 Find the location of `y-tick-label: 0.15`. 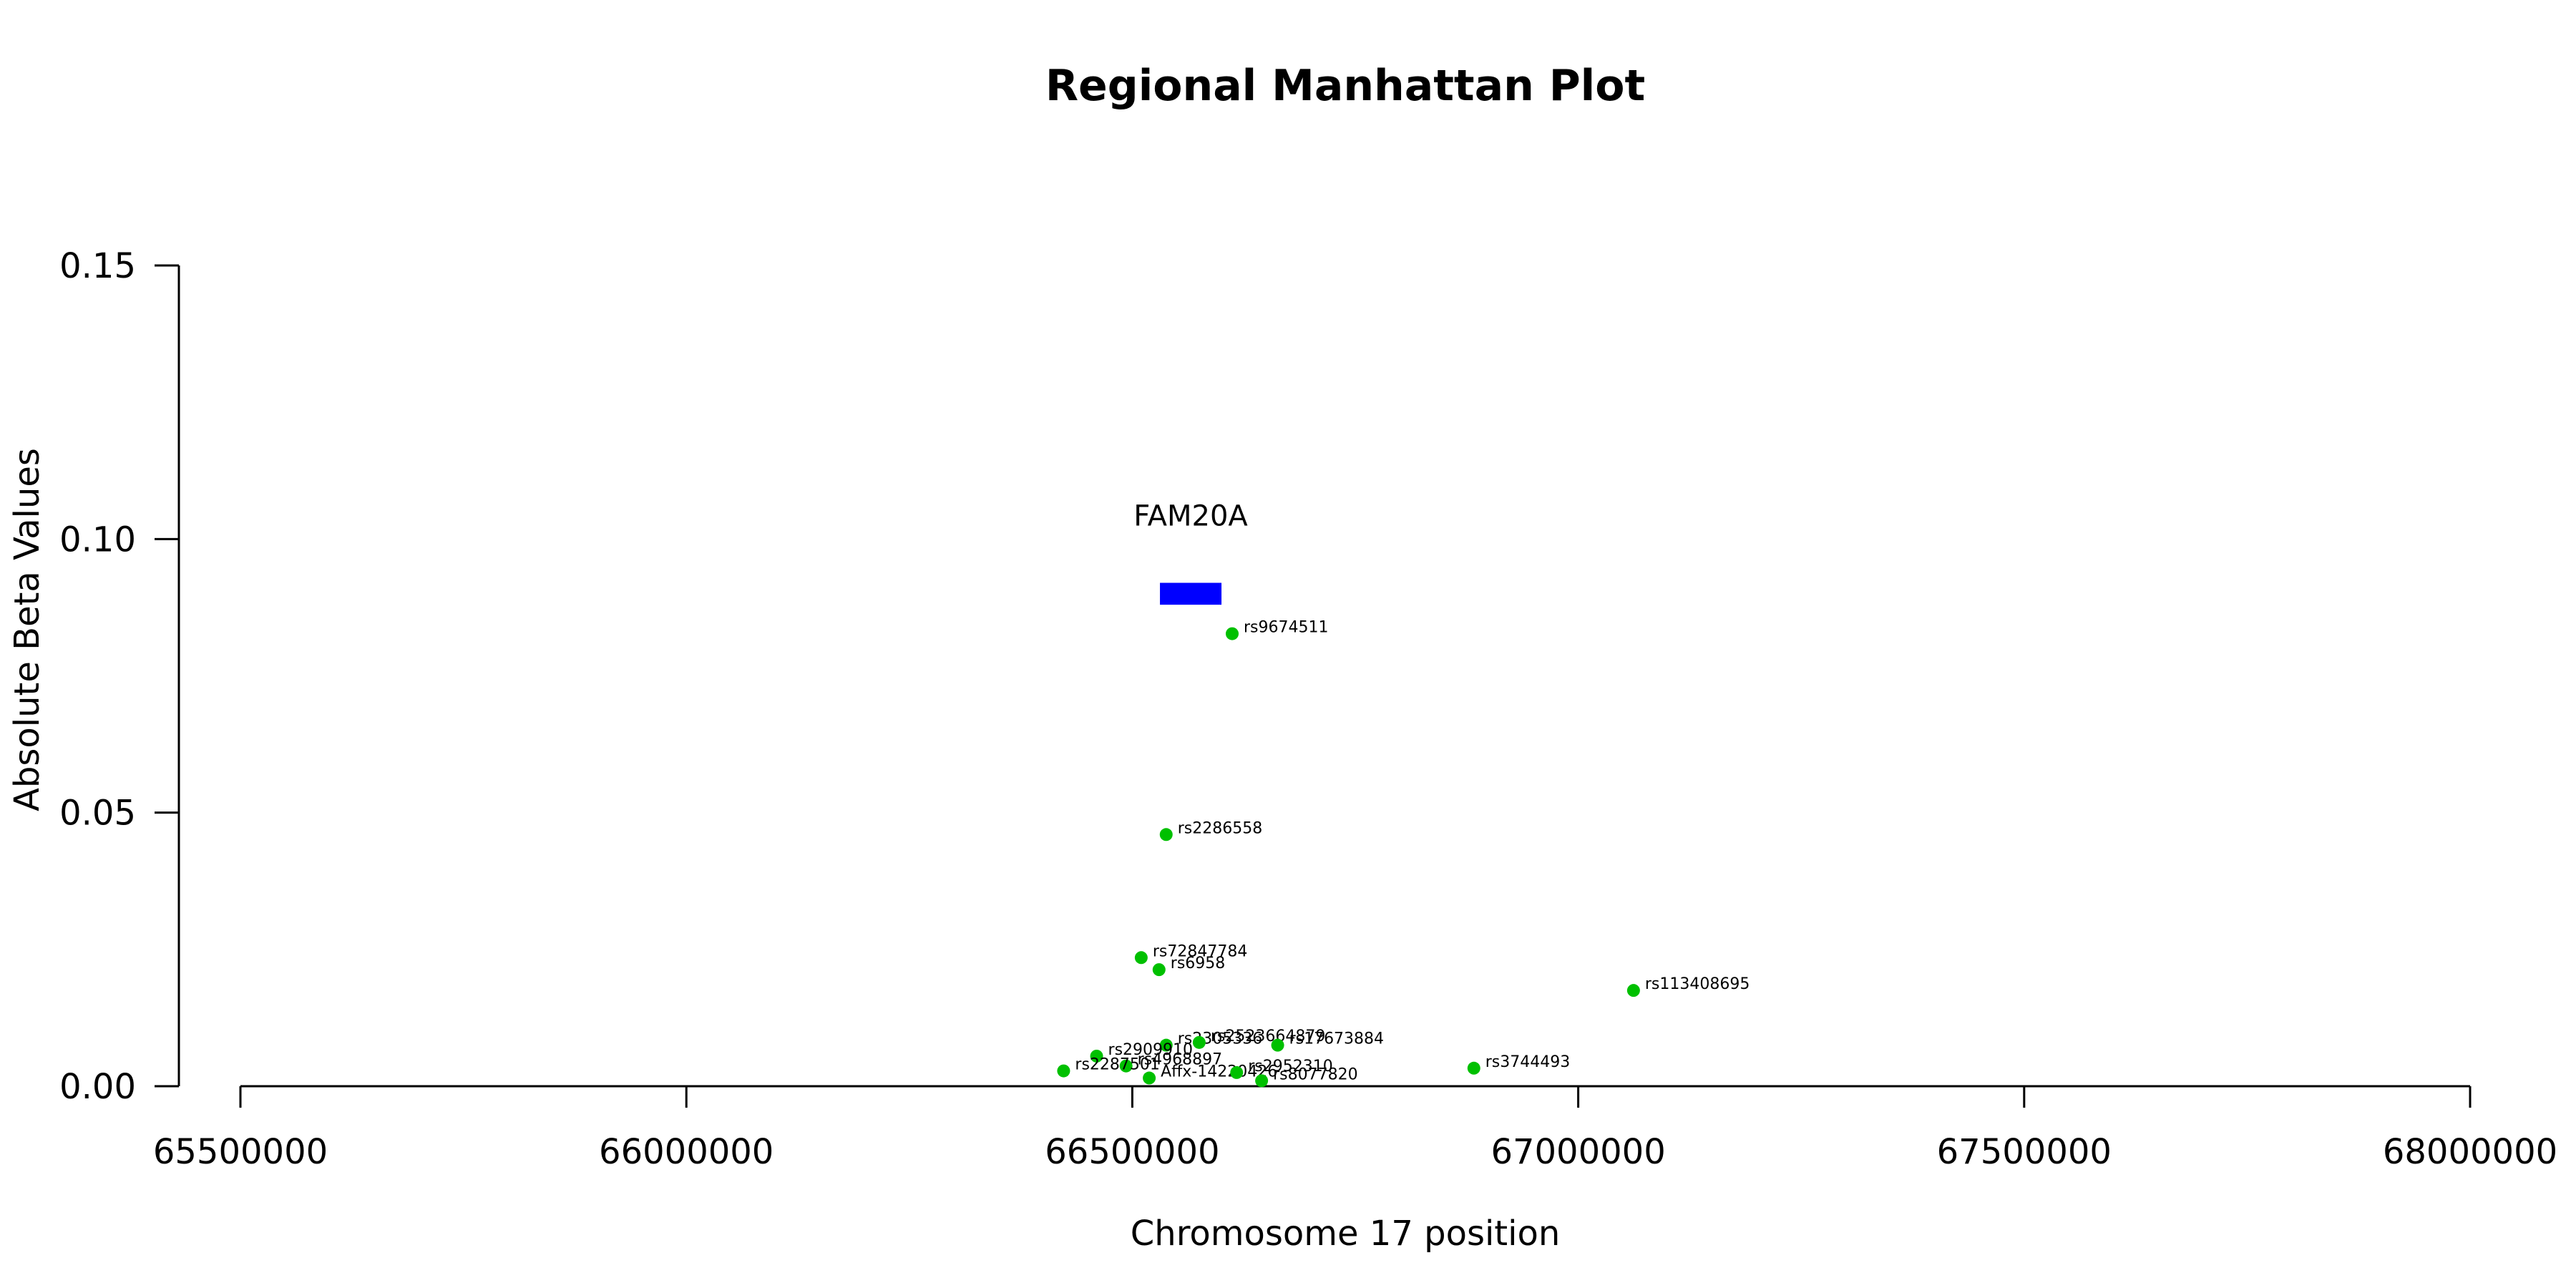

y-tick-label: 0.15 is located at coordinates (97, 266).